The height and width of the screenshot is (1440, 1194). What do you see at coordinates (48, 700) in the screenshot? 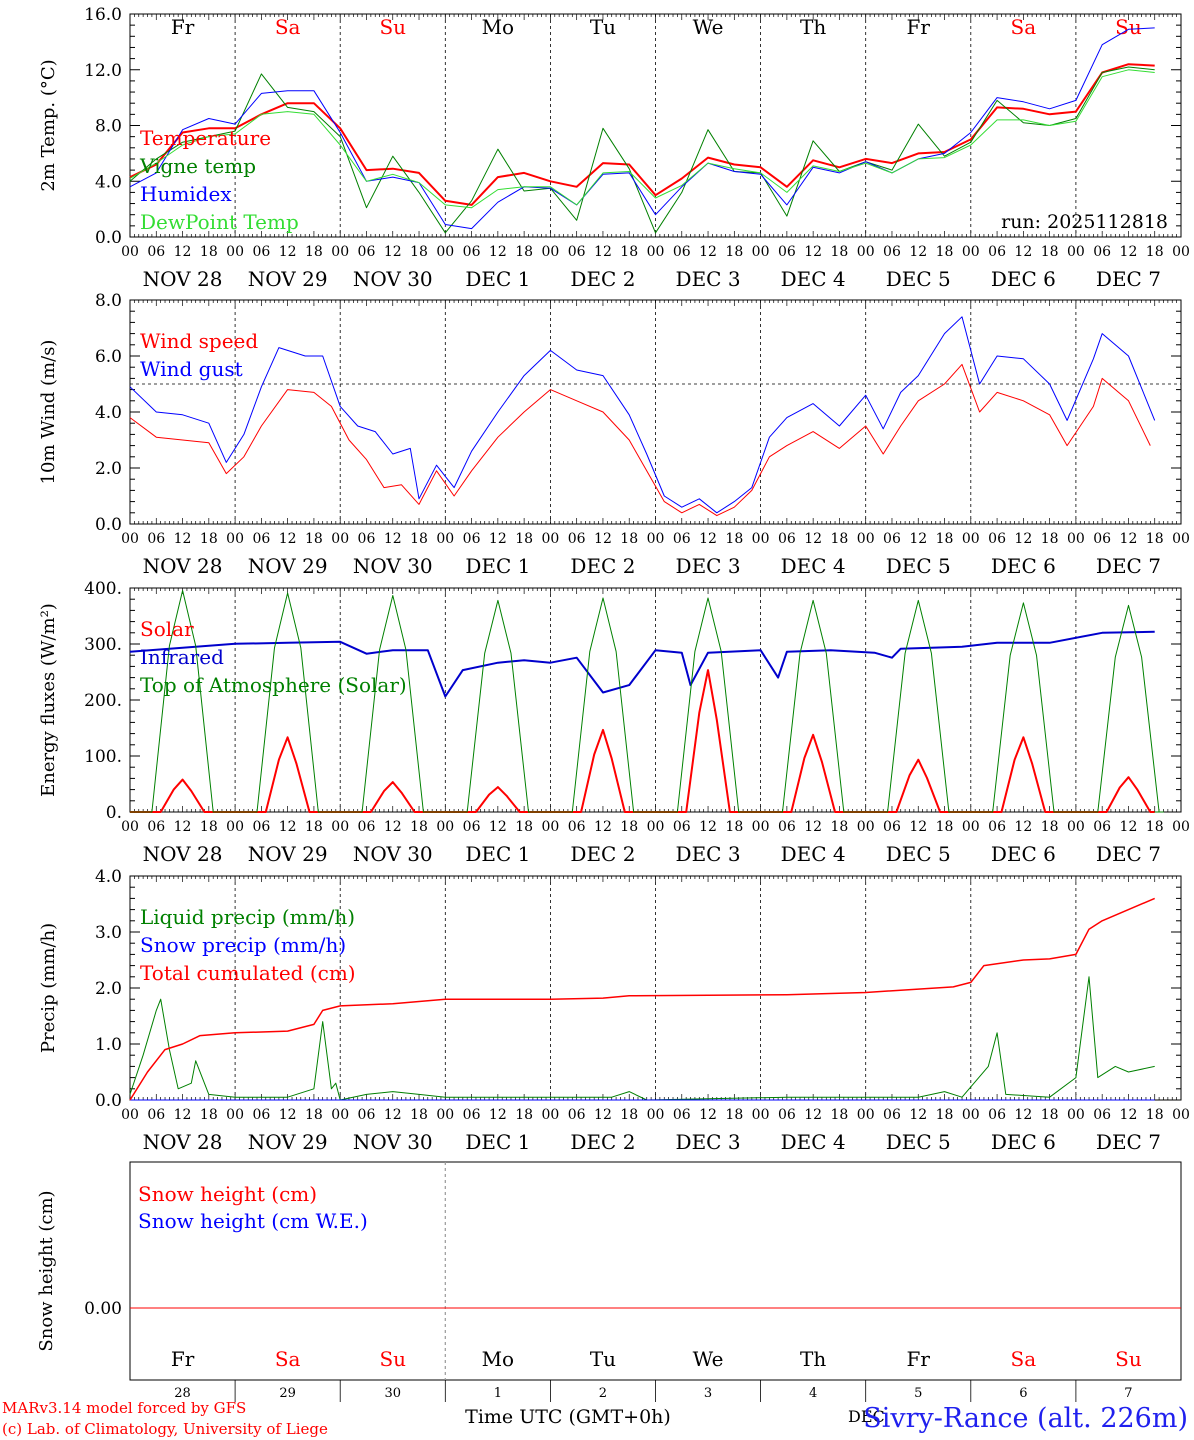
I see `y-axis-title: Energy fluxes (W/m²)` at bounding box center [48, 700].